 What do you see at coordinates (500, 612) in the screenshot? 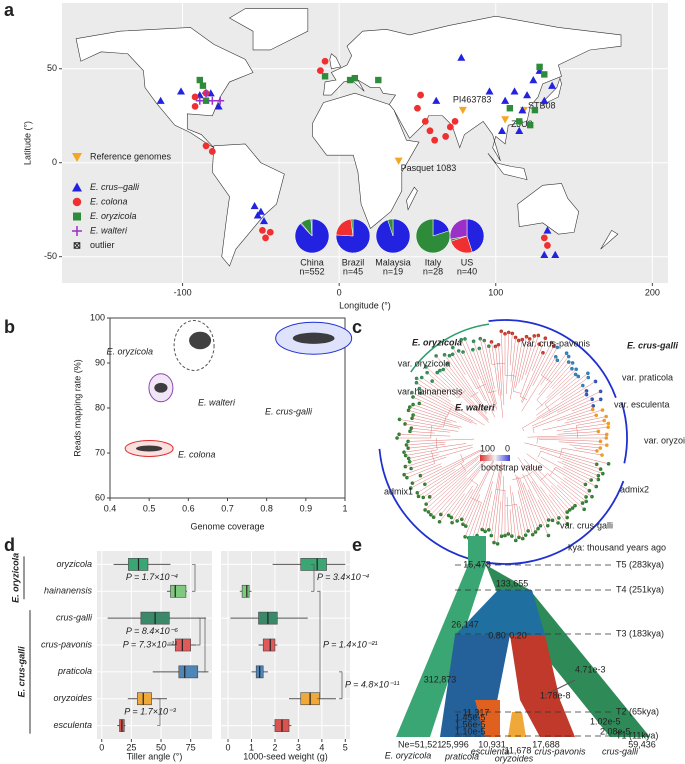
I see `branch` at bounding box center [500, 612].